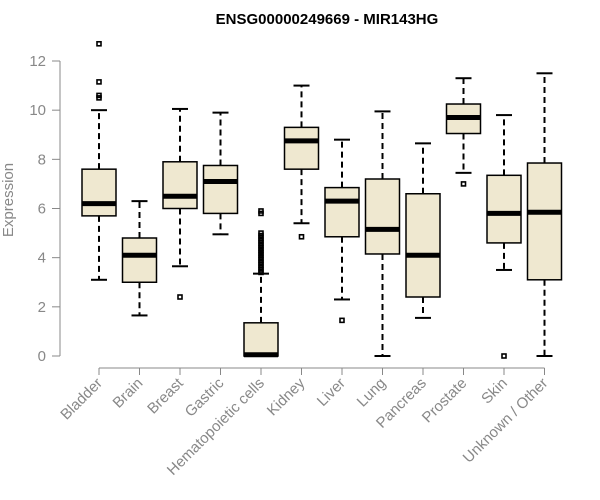 The height and width of the screenshot is (500, 600). What do you see at coordinates (42, 307) in the screenshot?
I see `y-tick-label: 2` at bounding box center [42, 307].